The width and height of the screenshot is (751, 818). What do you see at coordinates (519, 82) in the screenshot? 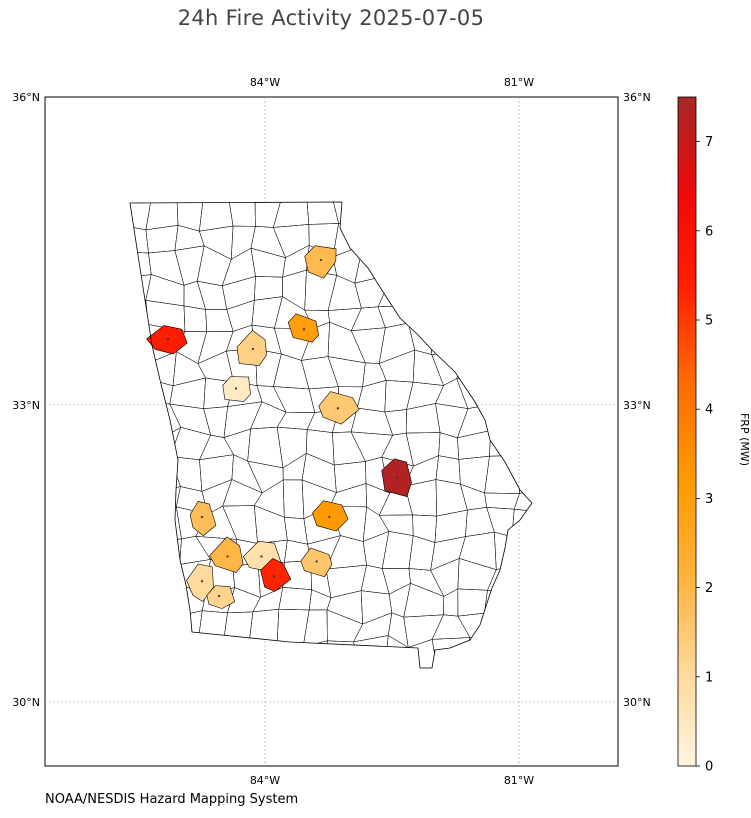
I see `lon-tick-top: 81°W` at bounding box center [519, 82].